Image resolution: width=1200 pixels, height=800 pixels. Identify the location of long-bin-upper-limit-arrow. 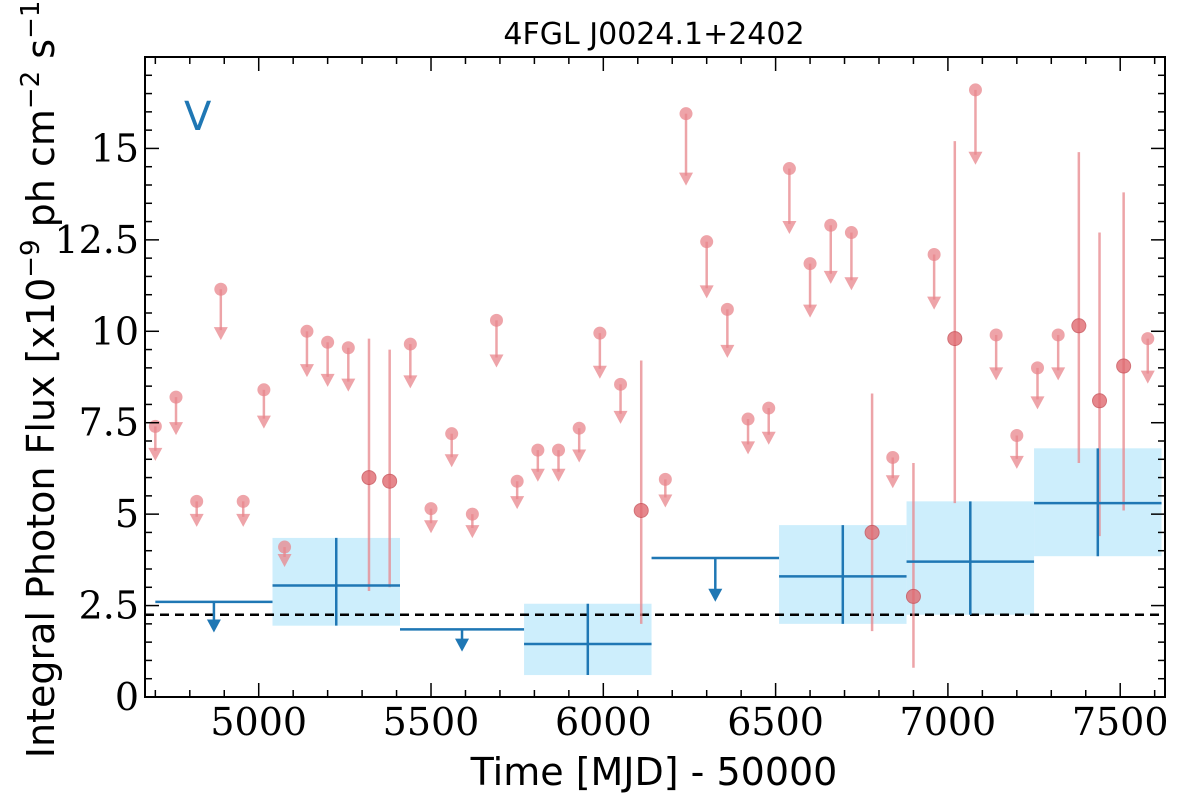
(715, 595).